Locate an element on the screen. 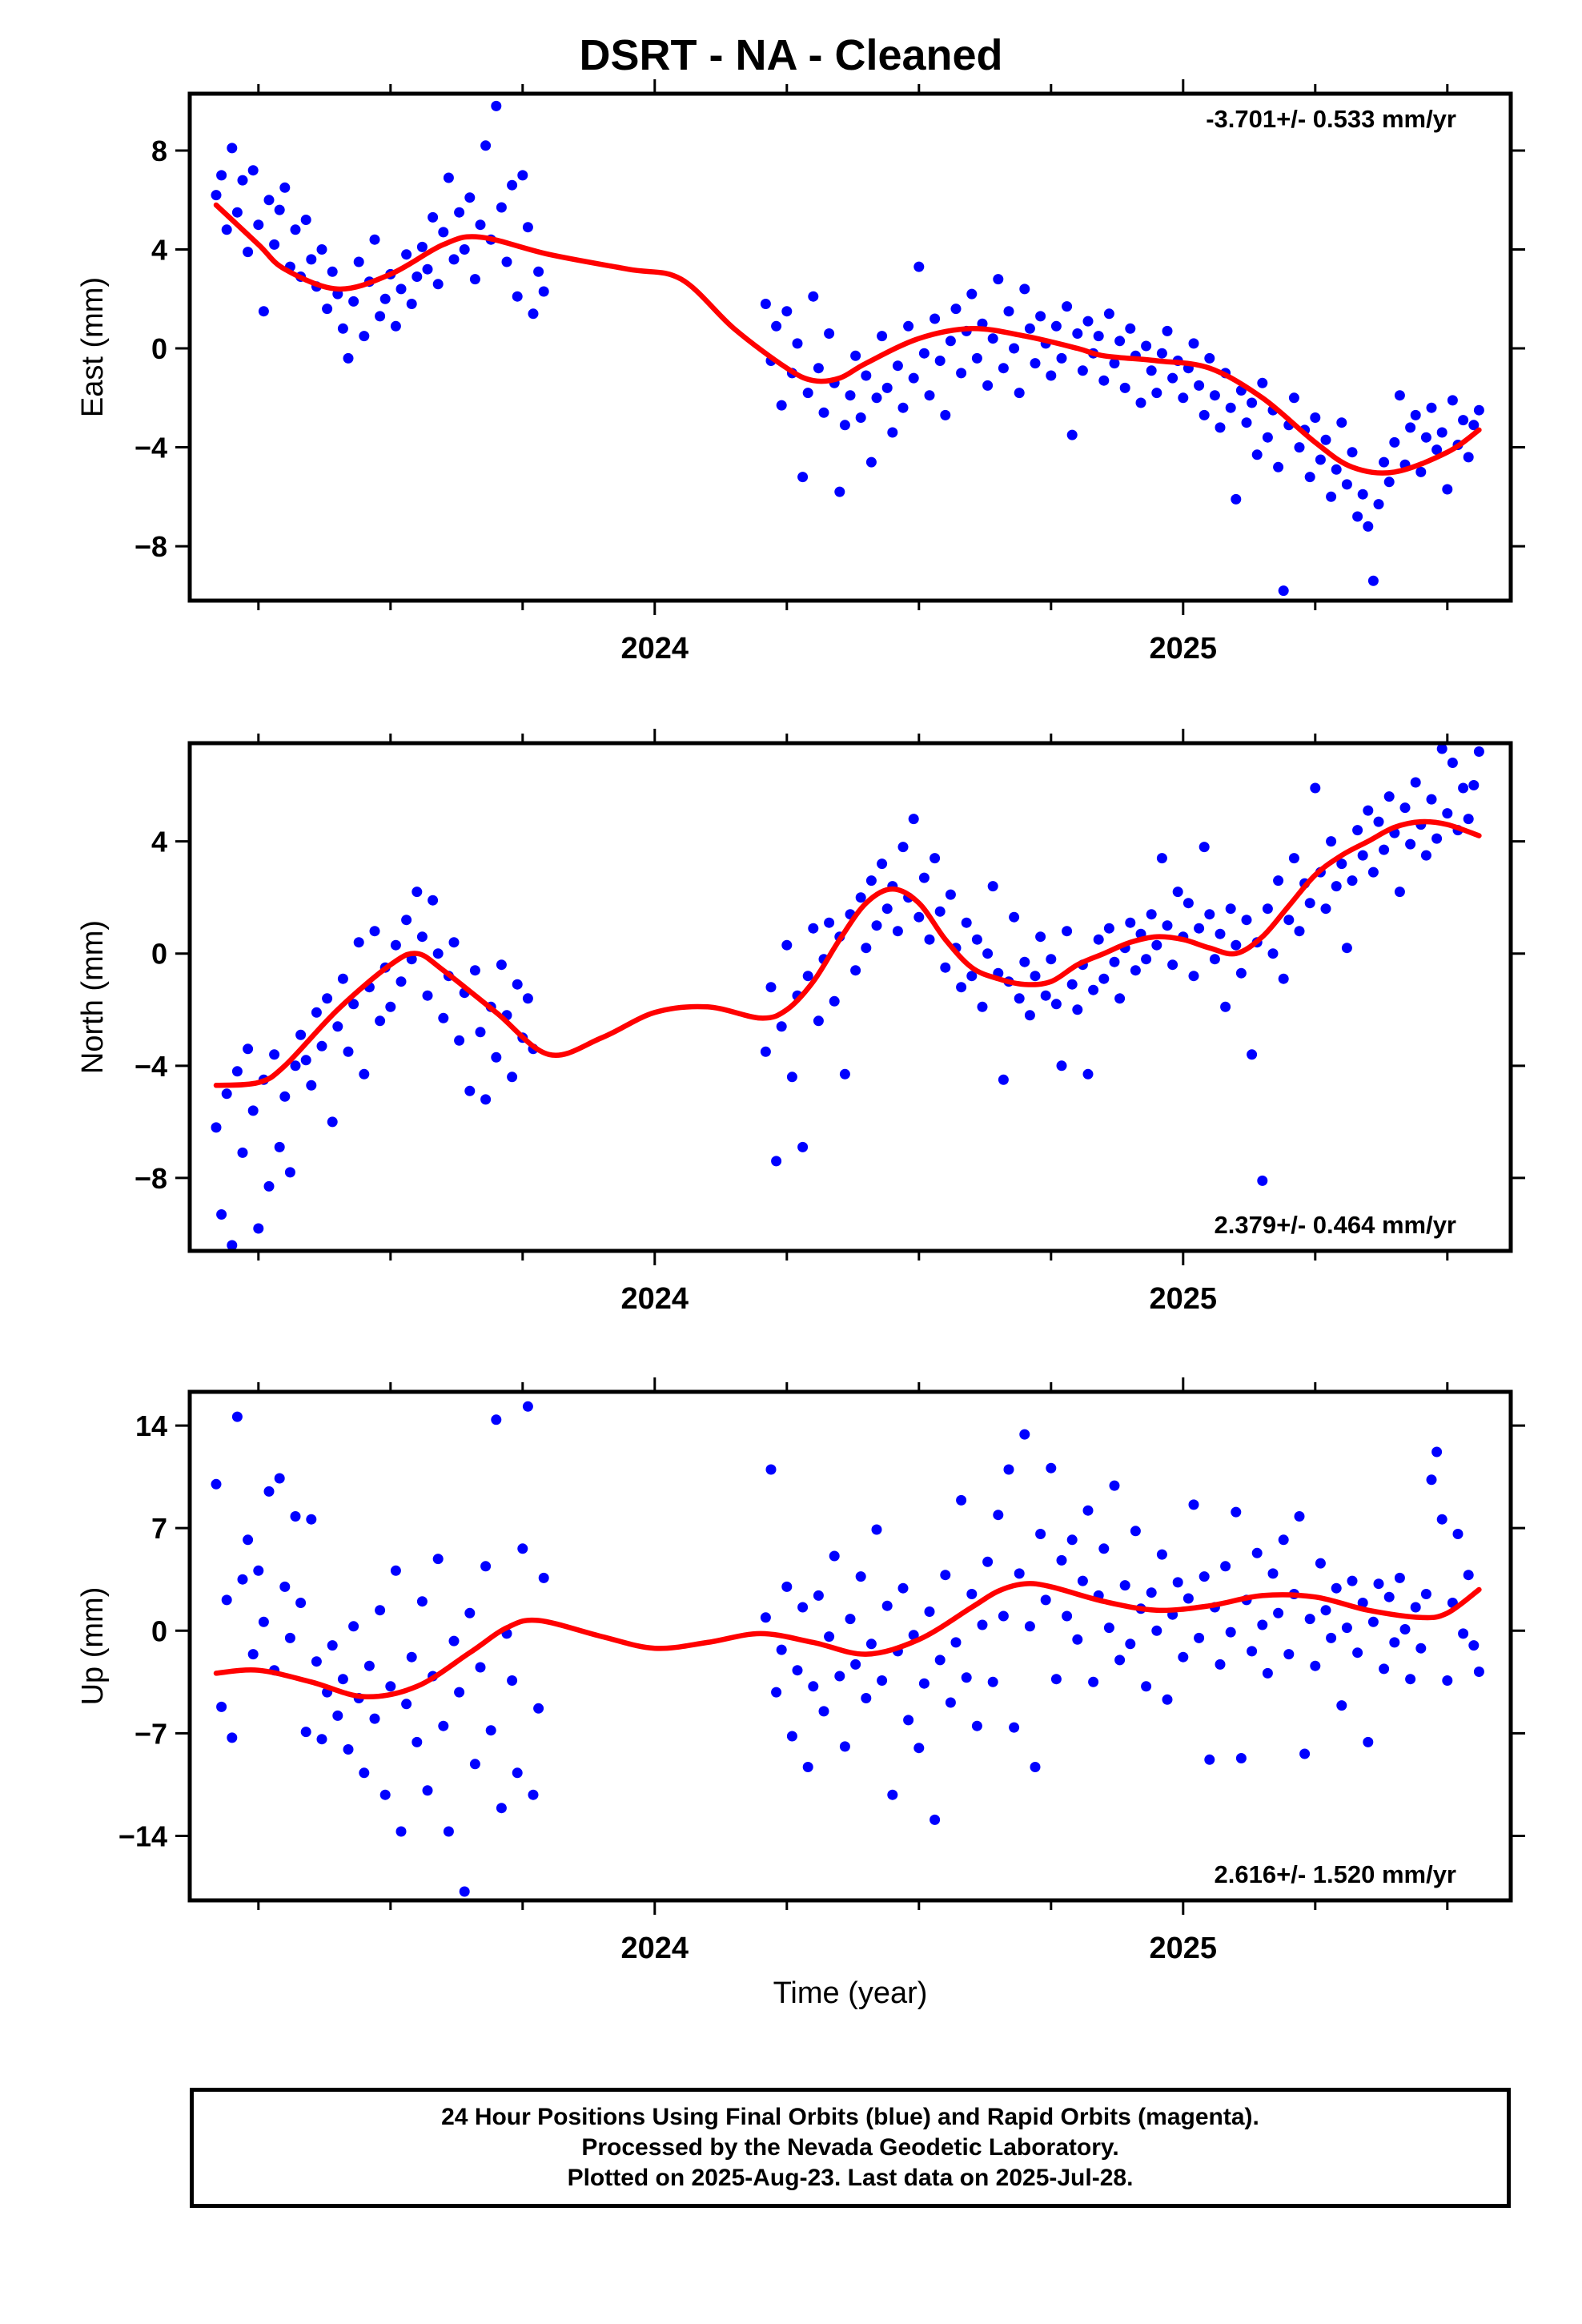  chart-title: DSRT - NA - Cleaned is located at coordinates (791, 55).